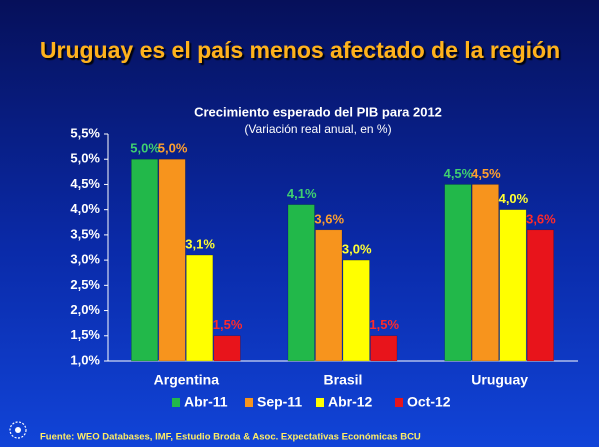 This screenshot has height=447, width=599. I want to click on value-label: 3,0%, so click(357, 249).